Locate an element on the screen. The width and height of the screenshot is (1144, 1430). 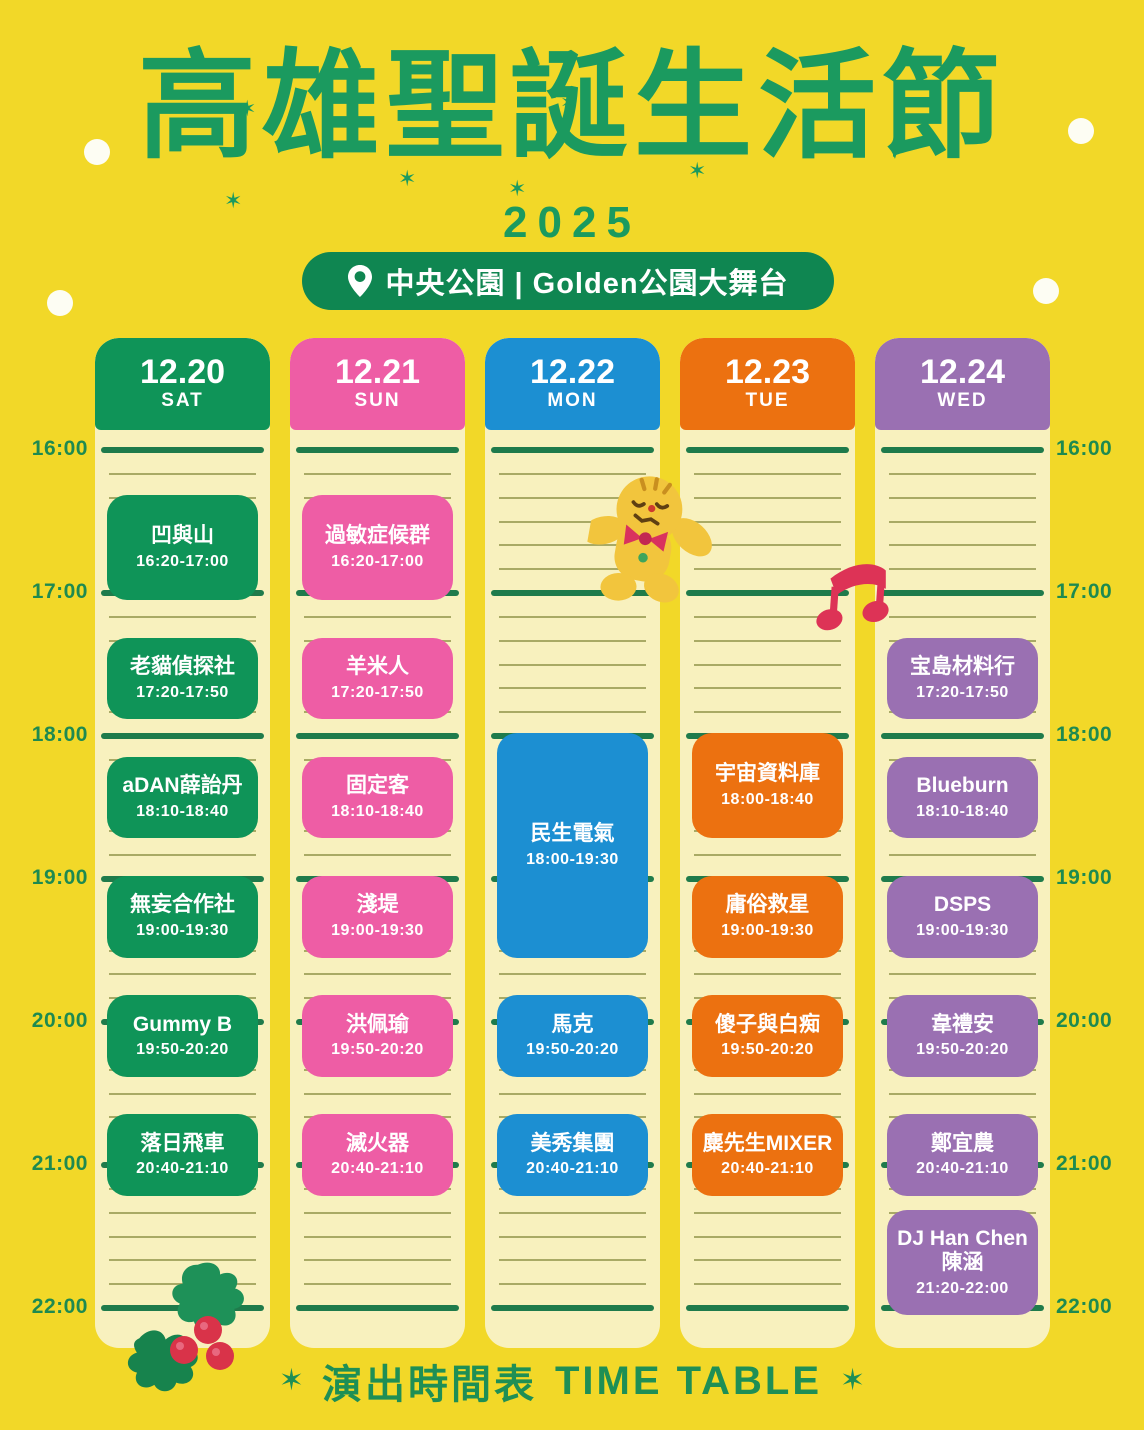
event-name: 羊米人 is located at coordinates (377, 667).